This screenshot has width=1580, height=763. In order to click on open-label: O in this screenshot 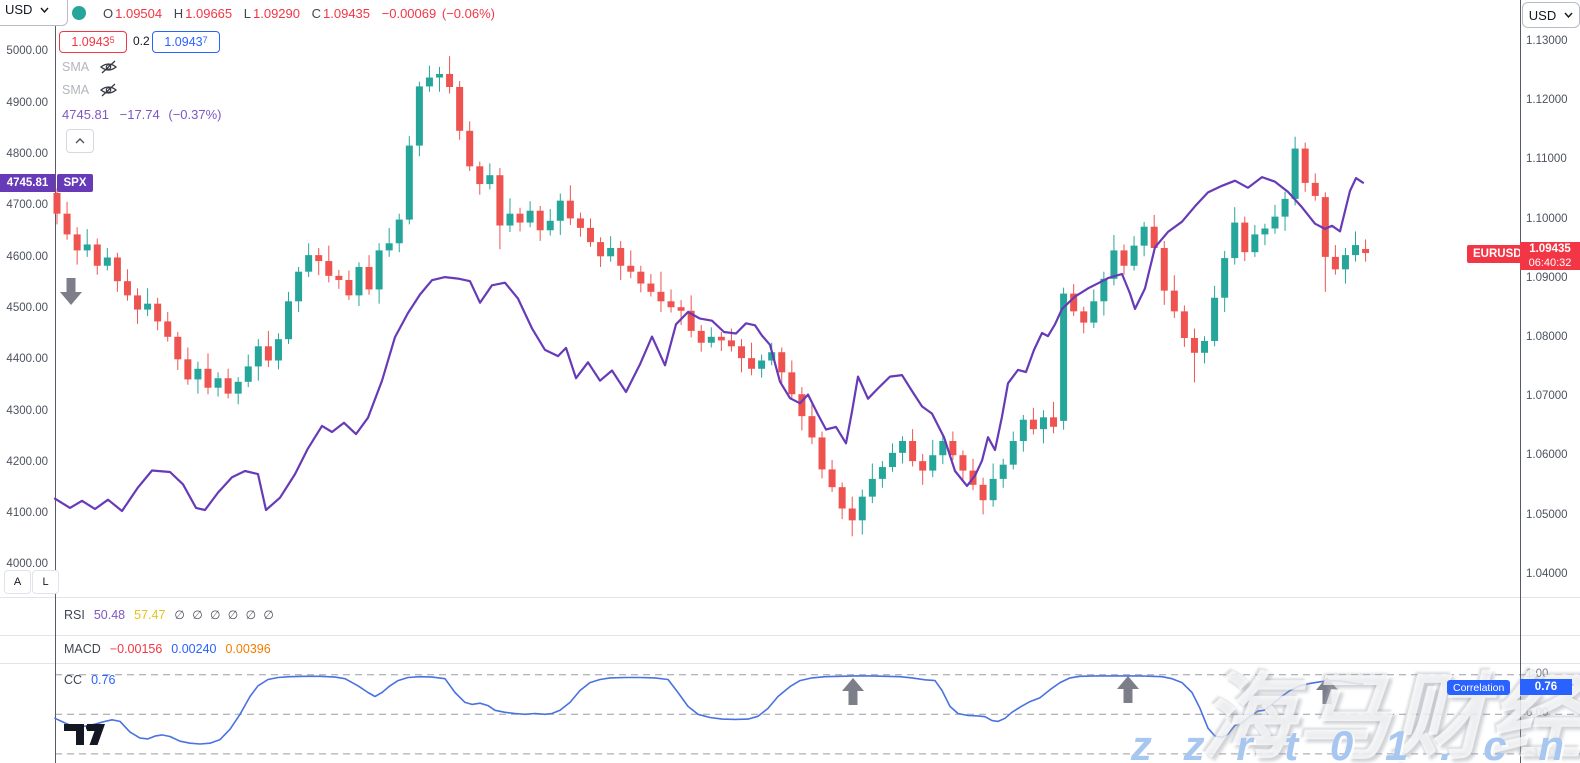, I will do `click(108, 13)`.